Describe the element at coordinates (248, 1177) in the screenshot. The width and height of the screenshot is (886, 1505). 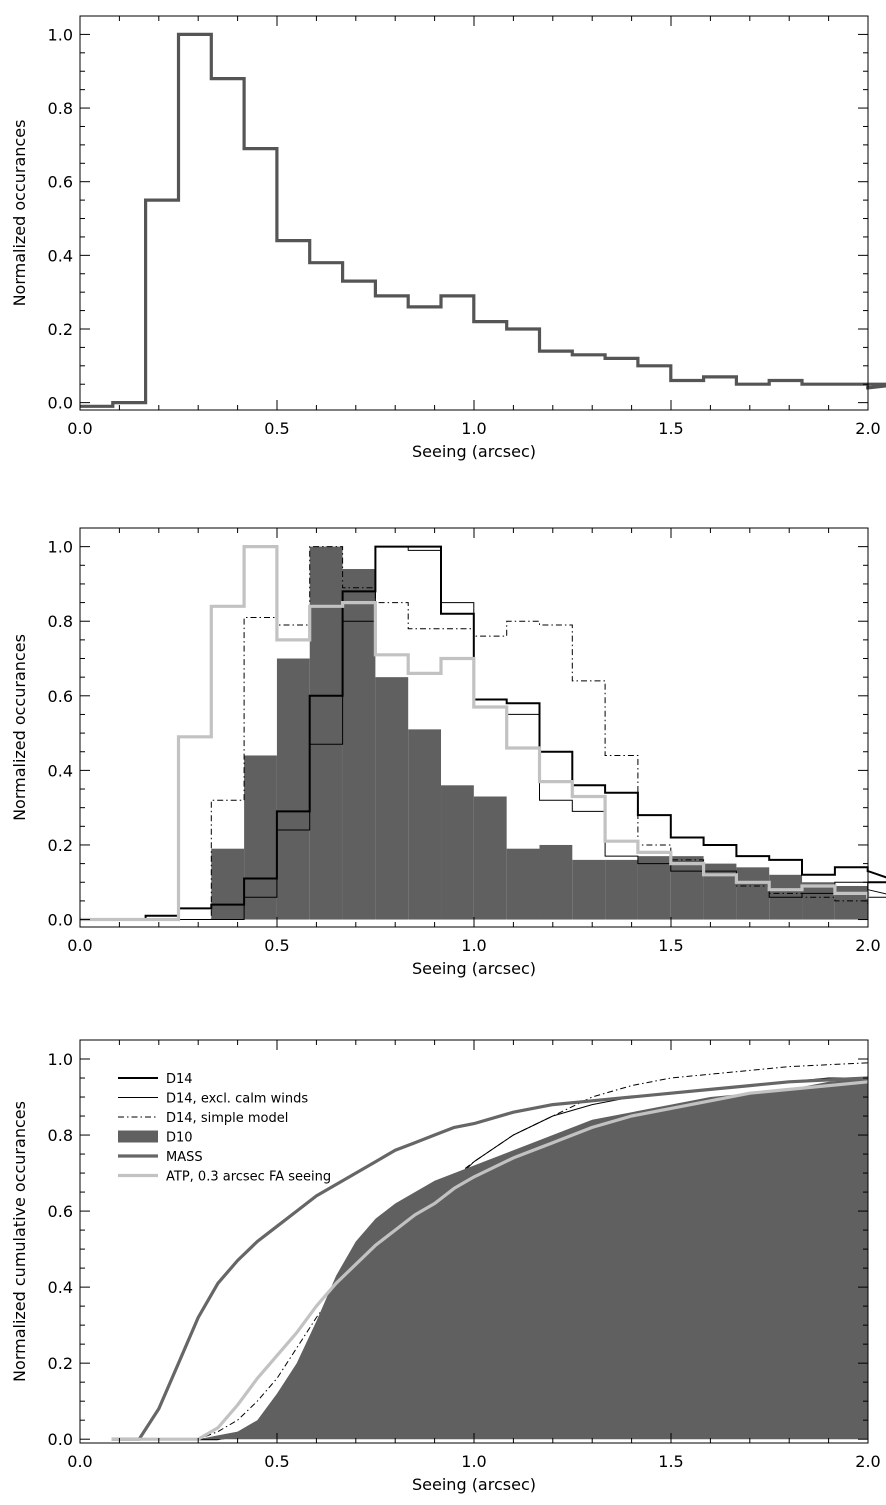
I see `legend-label: ATP, 0.3 arcsec FA seeing` at that location.